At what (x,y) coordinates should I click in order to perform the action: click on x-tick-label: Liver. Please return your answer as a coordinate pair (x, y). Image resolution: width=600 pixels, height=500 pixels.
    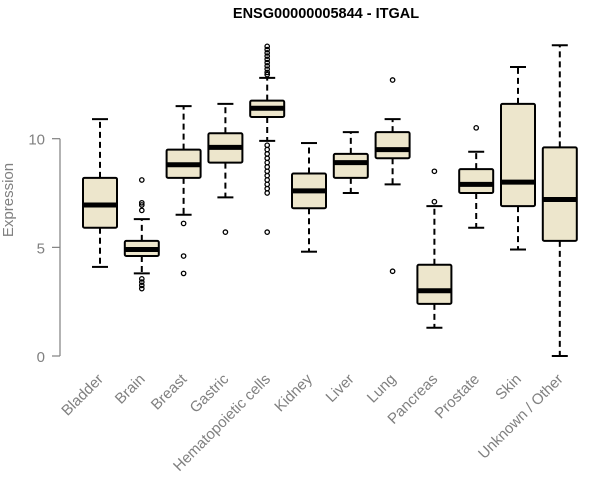
    Looking at the image, I should click on (340, 388).